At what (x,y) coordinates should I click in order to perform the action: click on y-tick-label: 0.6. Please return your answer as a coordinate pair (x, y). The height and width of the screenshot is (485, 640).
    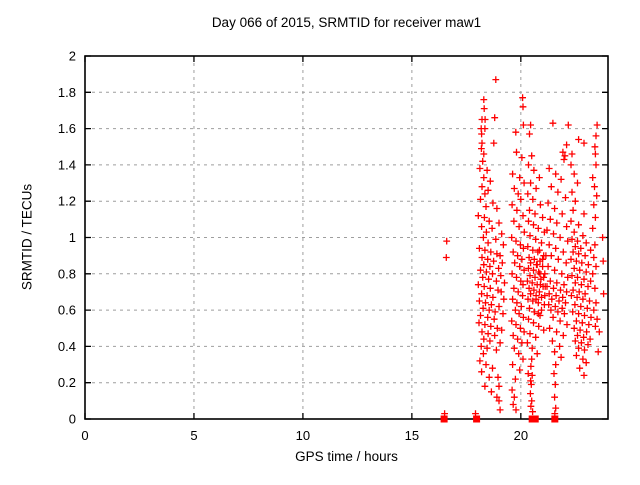
    Looking at the image, I should click on (67, 310).